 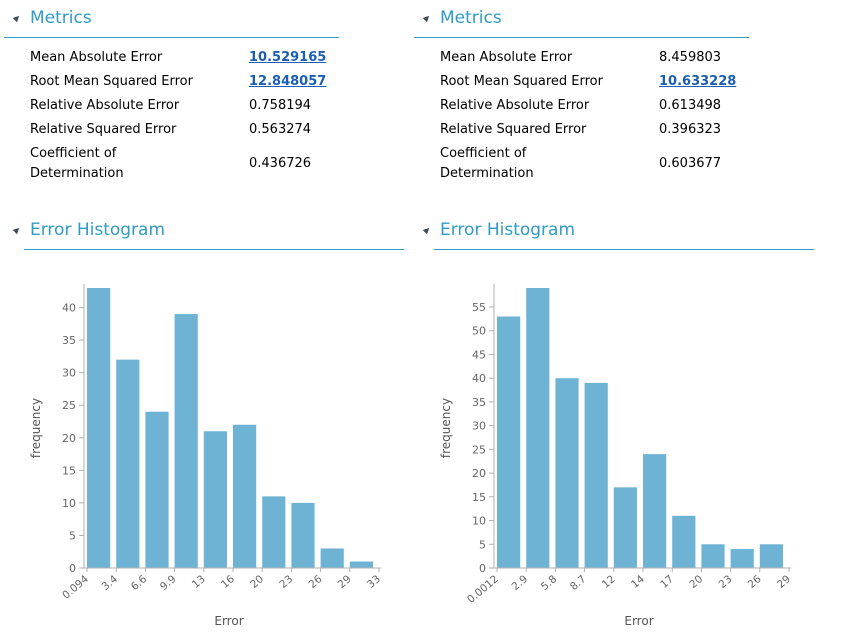 I want to click on x-tick-label: 12, so click(x=609, y=582).